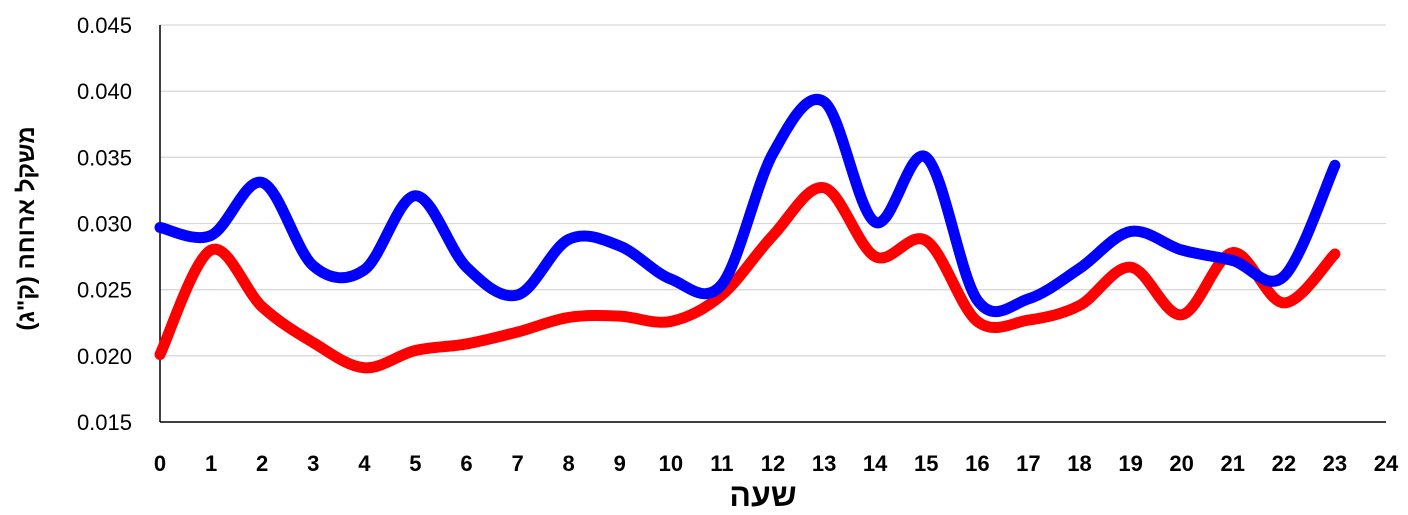 This screenshot has width=1408, height=515. What do you see at coordinates (1130, 463) in the screenshot?
I see `x-tick-label: 19` at bounding box center [1130, 463].